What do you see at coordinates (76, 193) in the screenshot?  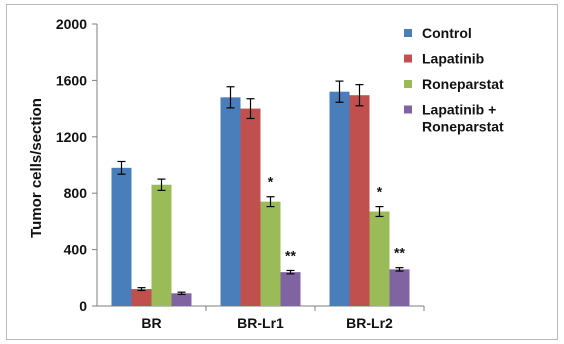 I see `y-tick-label: 800` at bounding box center [76, 193].